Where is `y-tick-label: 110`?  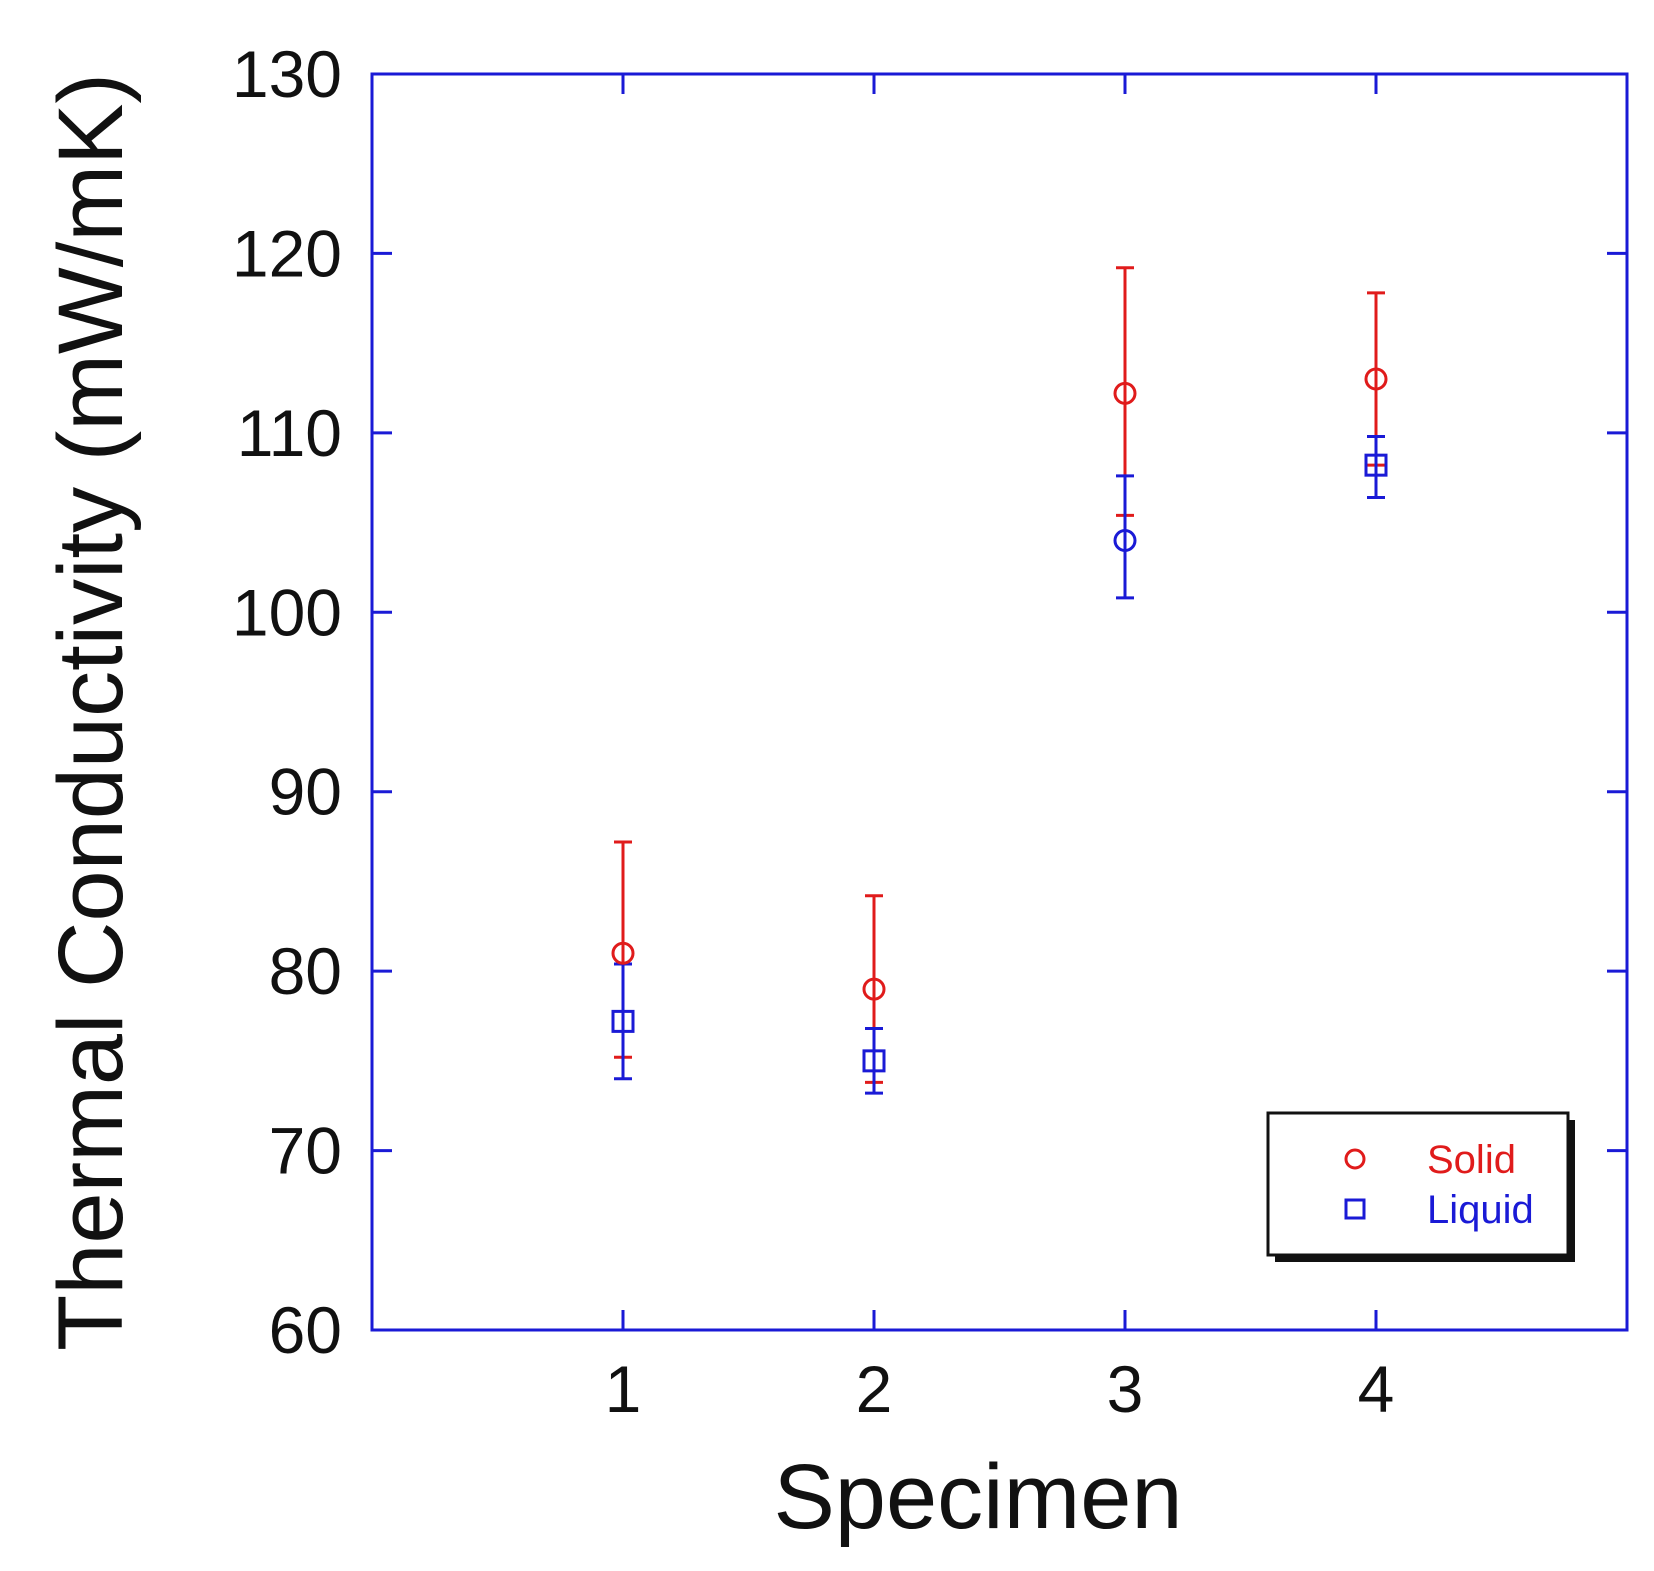 y-tick-label: 110 is located at coordinates (289, 433).